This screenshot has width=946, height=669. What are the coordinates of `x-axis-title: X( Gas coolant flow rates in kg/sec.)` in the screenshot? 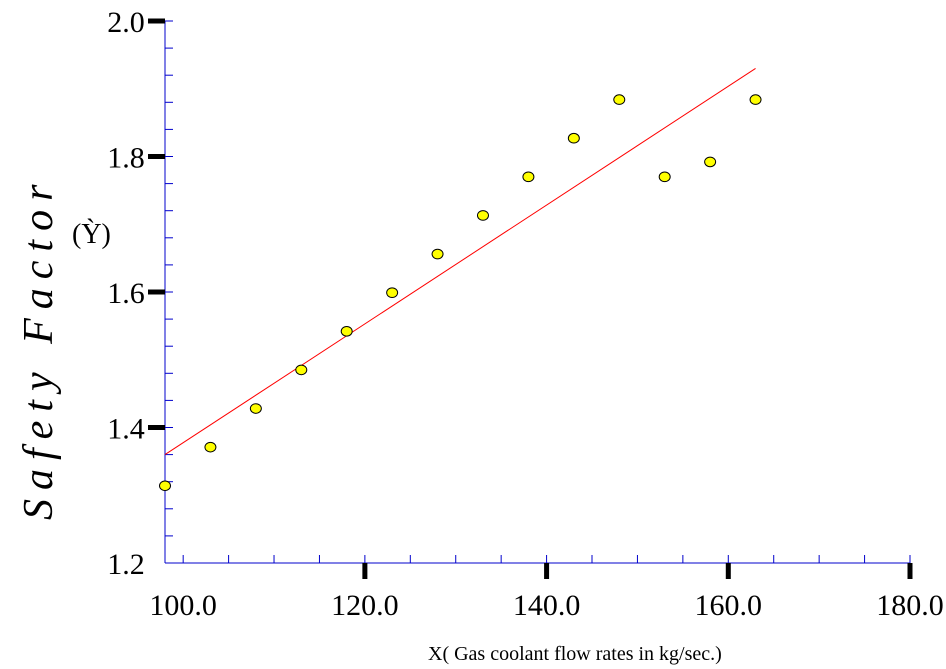 It's located at (575, 654).